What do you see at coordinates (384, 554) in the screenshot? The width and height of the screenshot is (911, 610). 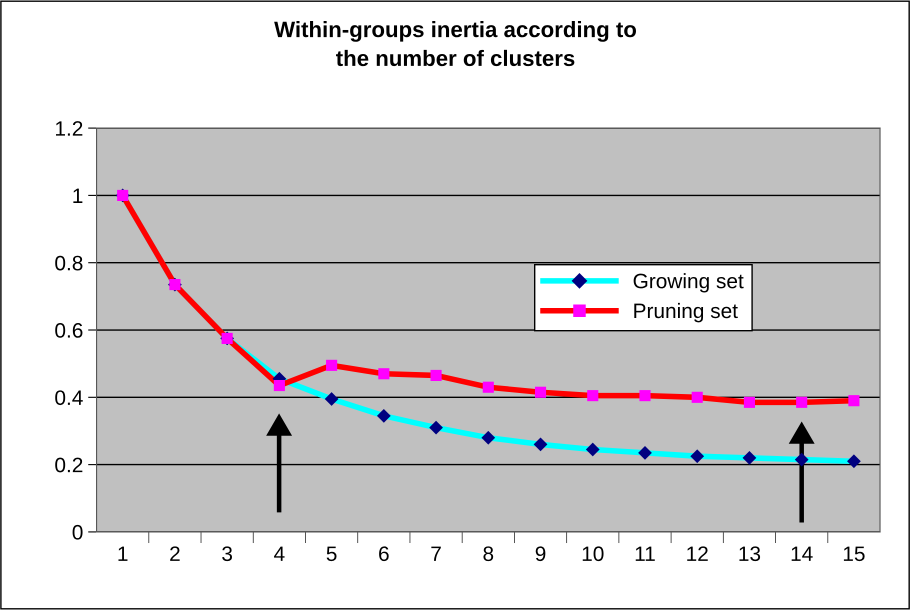 I see `x-tick-label: 6` at bounding box center [384, 554].